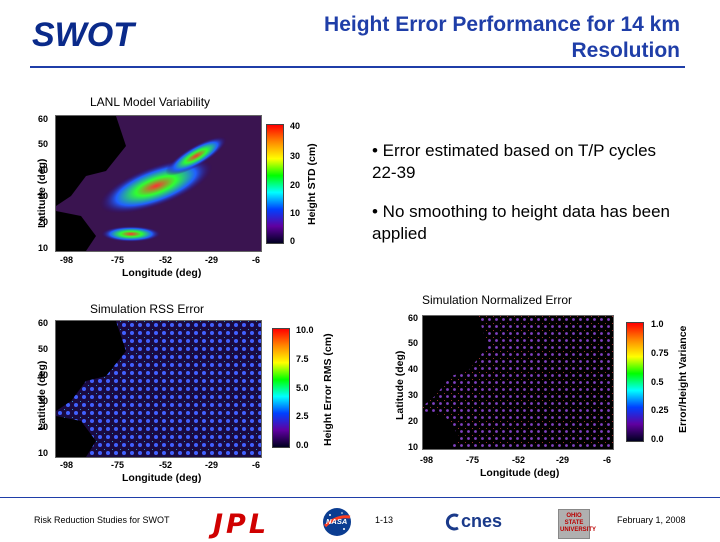 This screenshot has height=542, width=720. What do you see at coordinates (520, 473) in the screenshot?
I see `norm-xlabel: Longitude (deg)` at bounding box center [520, 473].